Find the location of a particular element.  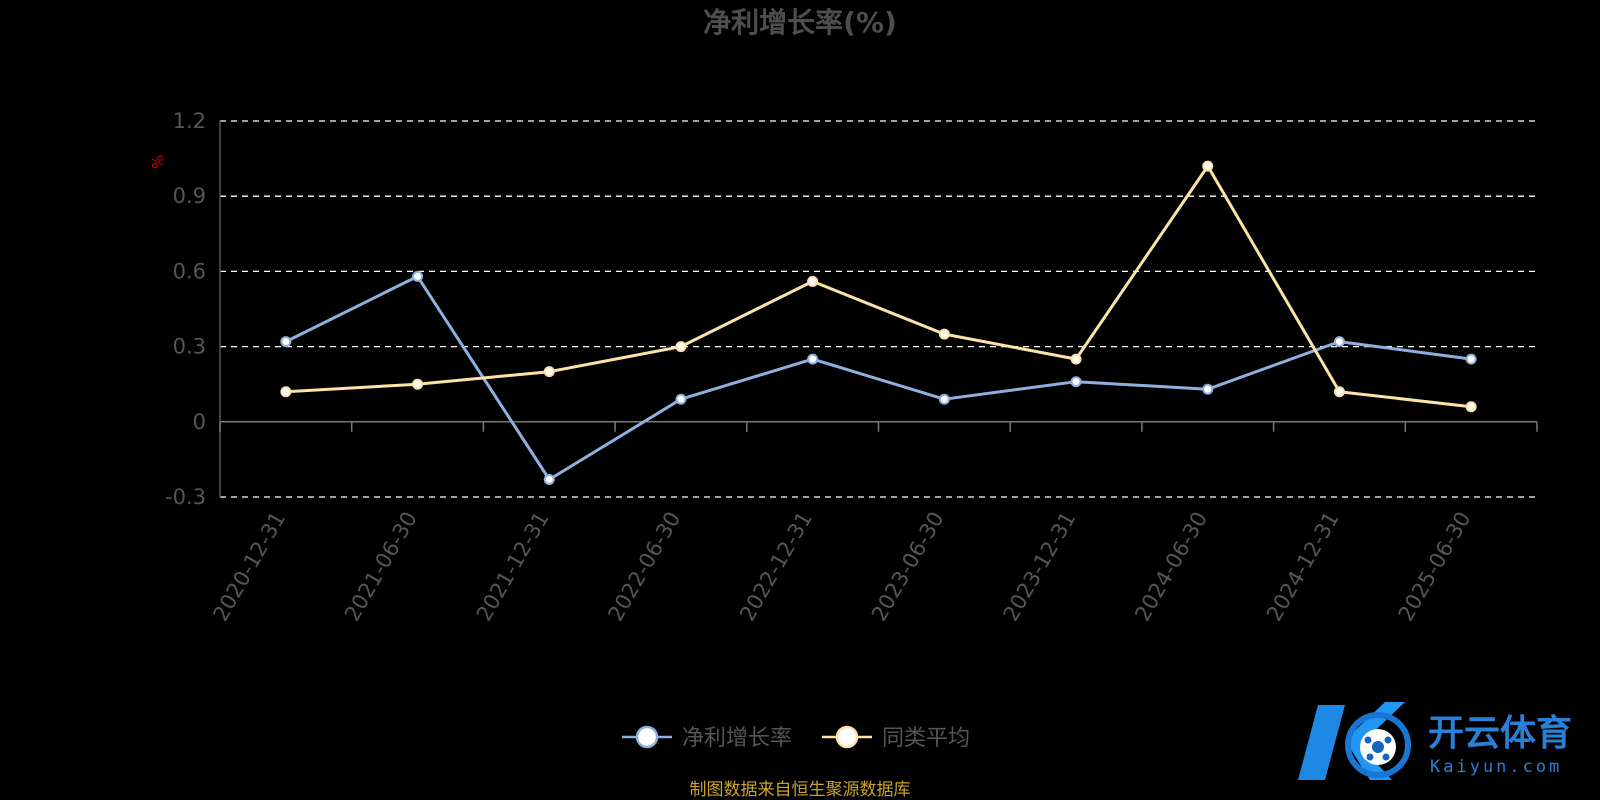

y-tick-labels: -0.3 0 0.3 0.6 0.9 1.2 is located at coordinates (185, 309).